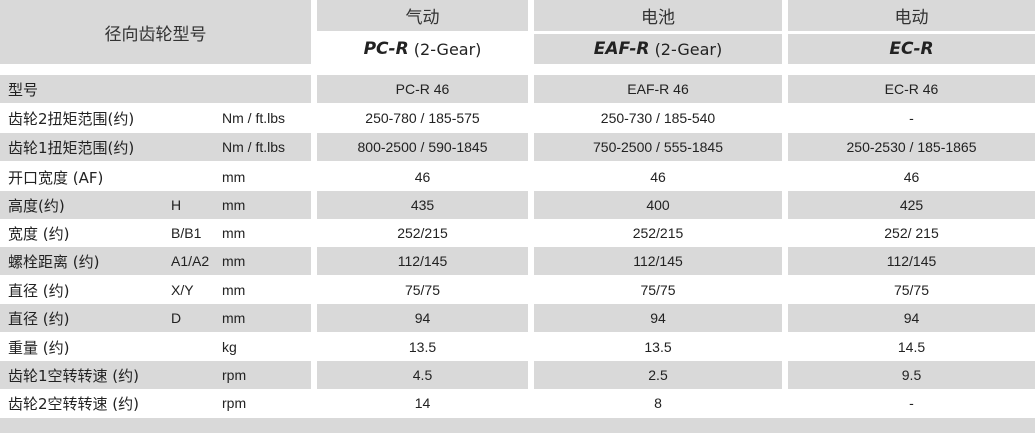 The width and height of the screenshot is (1035, 433). I want to click on row-value-text: 14, so click(422, 403).